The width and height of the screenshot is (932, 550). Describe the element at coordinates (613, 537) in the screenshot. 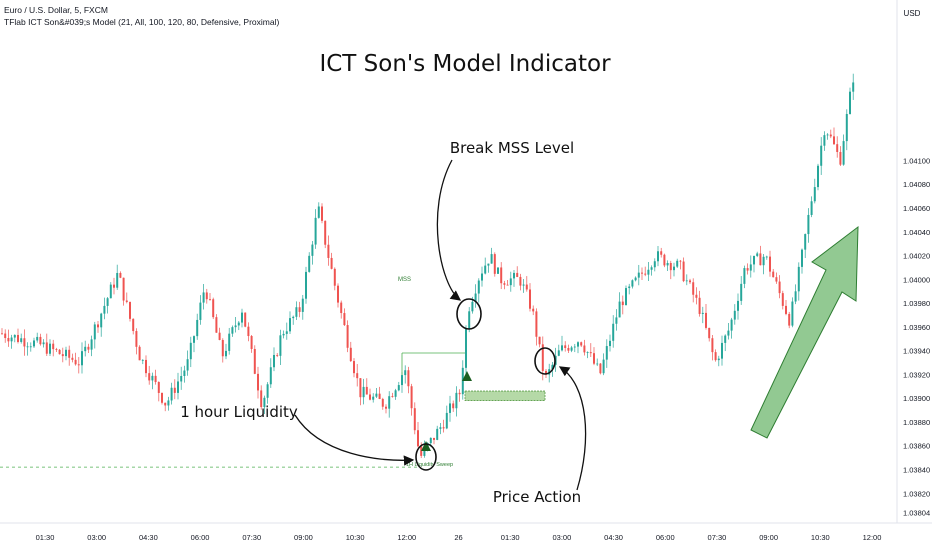

I see `time-tick-label: 04:30` at that location.